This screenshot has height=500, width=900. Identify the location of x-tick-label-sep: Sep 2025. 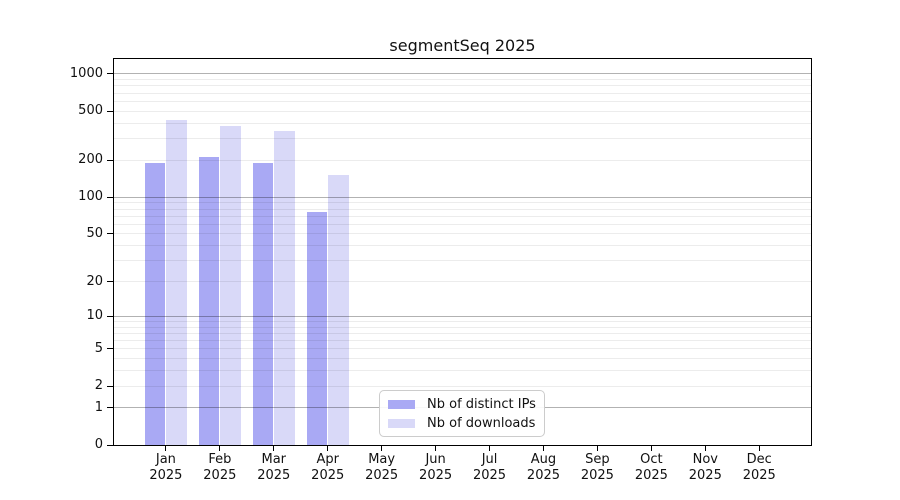
(597, 467).